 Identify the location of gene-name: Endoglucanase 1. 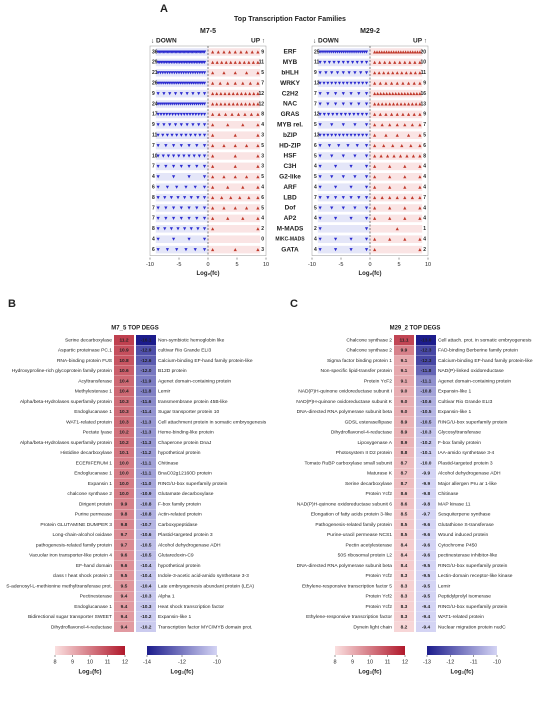
(93, 474).